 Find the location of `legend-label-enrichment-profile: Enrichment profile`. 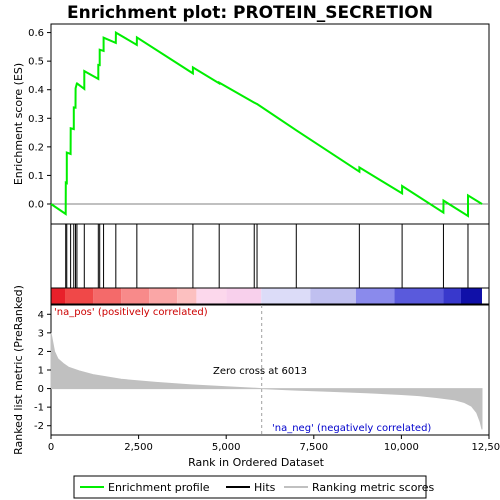

legend-label-enrichment-profile: Enrichment profile is located at coordinates (159, 487).